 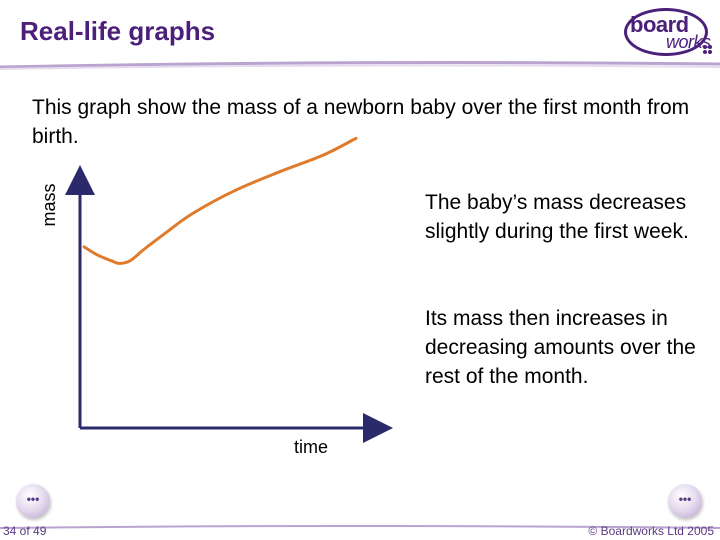 I want to click on logo-ring, so click(x=666, y=32).